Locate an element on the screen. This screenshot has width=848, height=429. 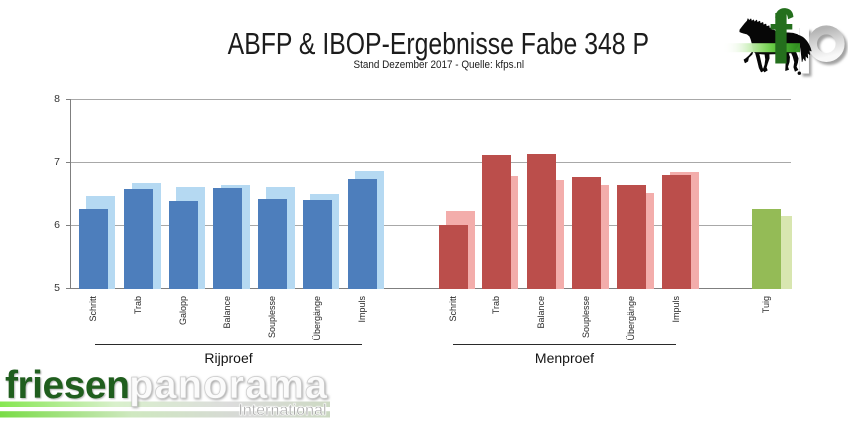
svg-text: friesen is located at coordinates (67, 385).